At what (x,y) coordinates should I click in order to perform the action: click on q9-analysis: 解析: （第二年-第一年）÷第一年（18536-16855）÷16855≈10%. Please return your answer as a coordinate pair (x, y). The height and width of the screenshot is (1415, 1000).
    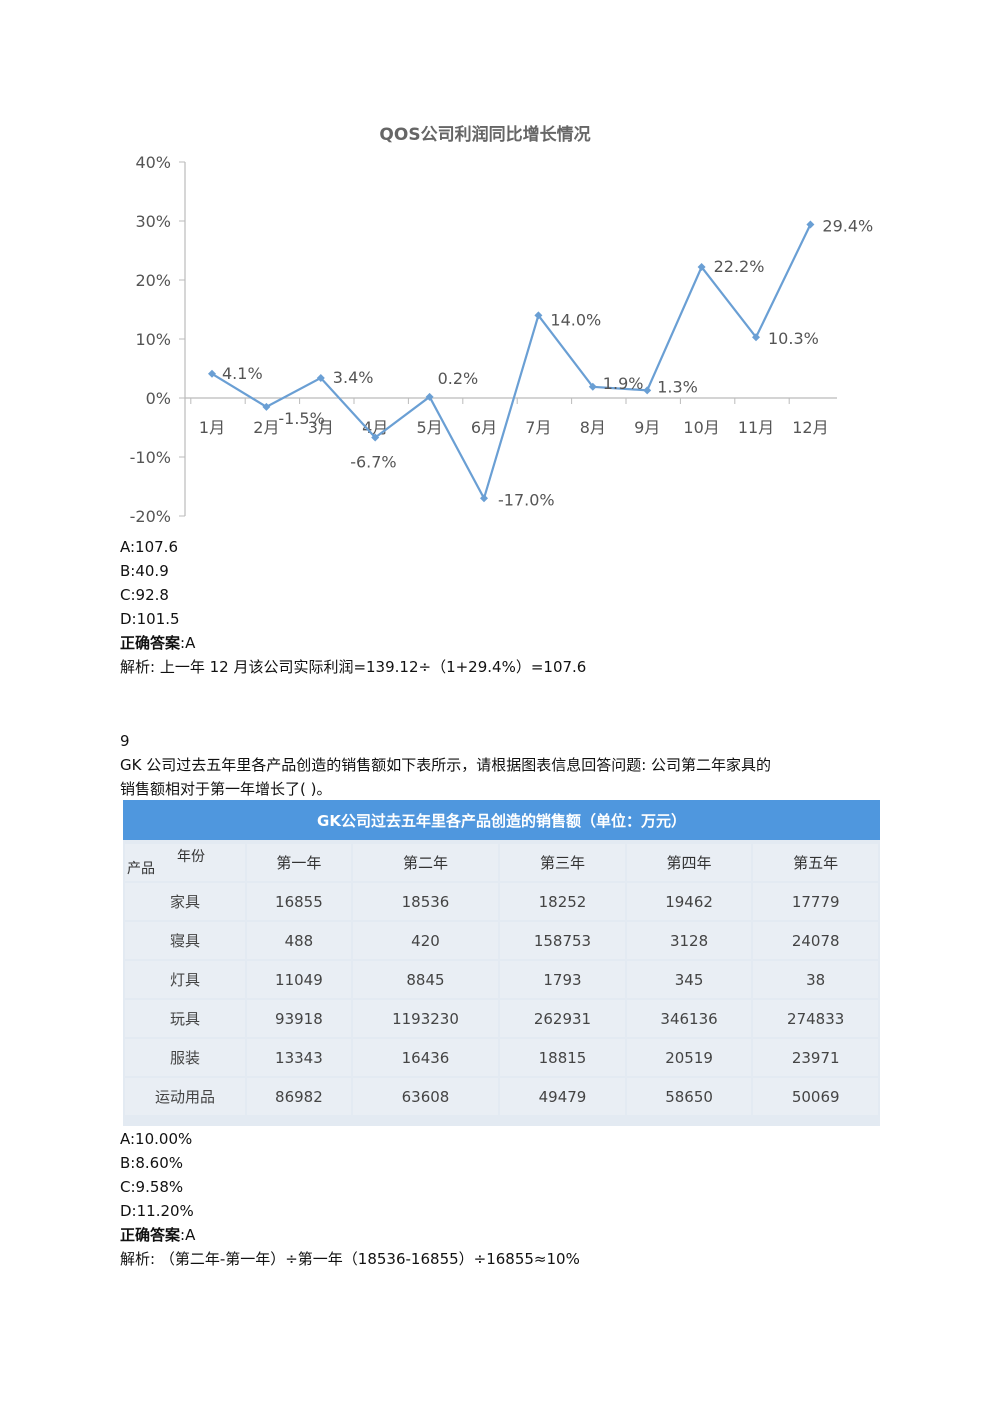
    Looking at the image, I should click on (350, 1259).